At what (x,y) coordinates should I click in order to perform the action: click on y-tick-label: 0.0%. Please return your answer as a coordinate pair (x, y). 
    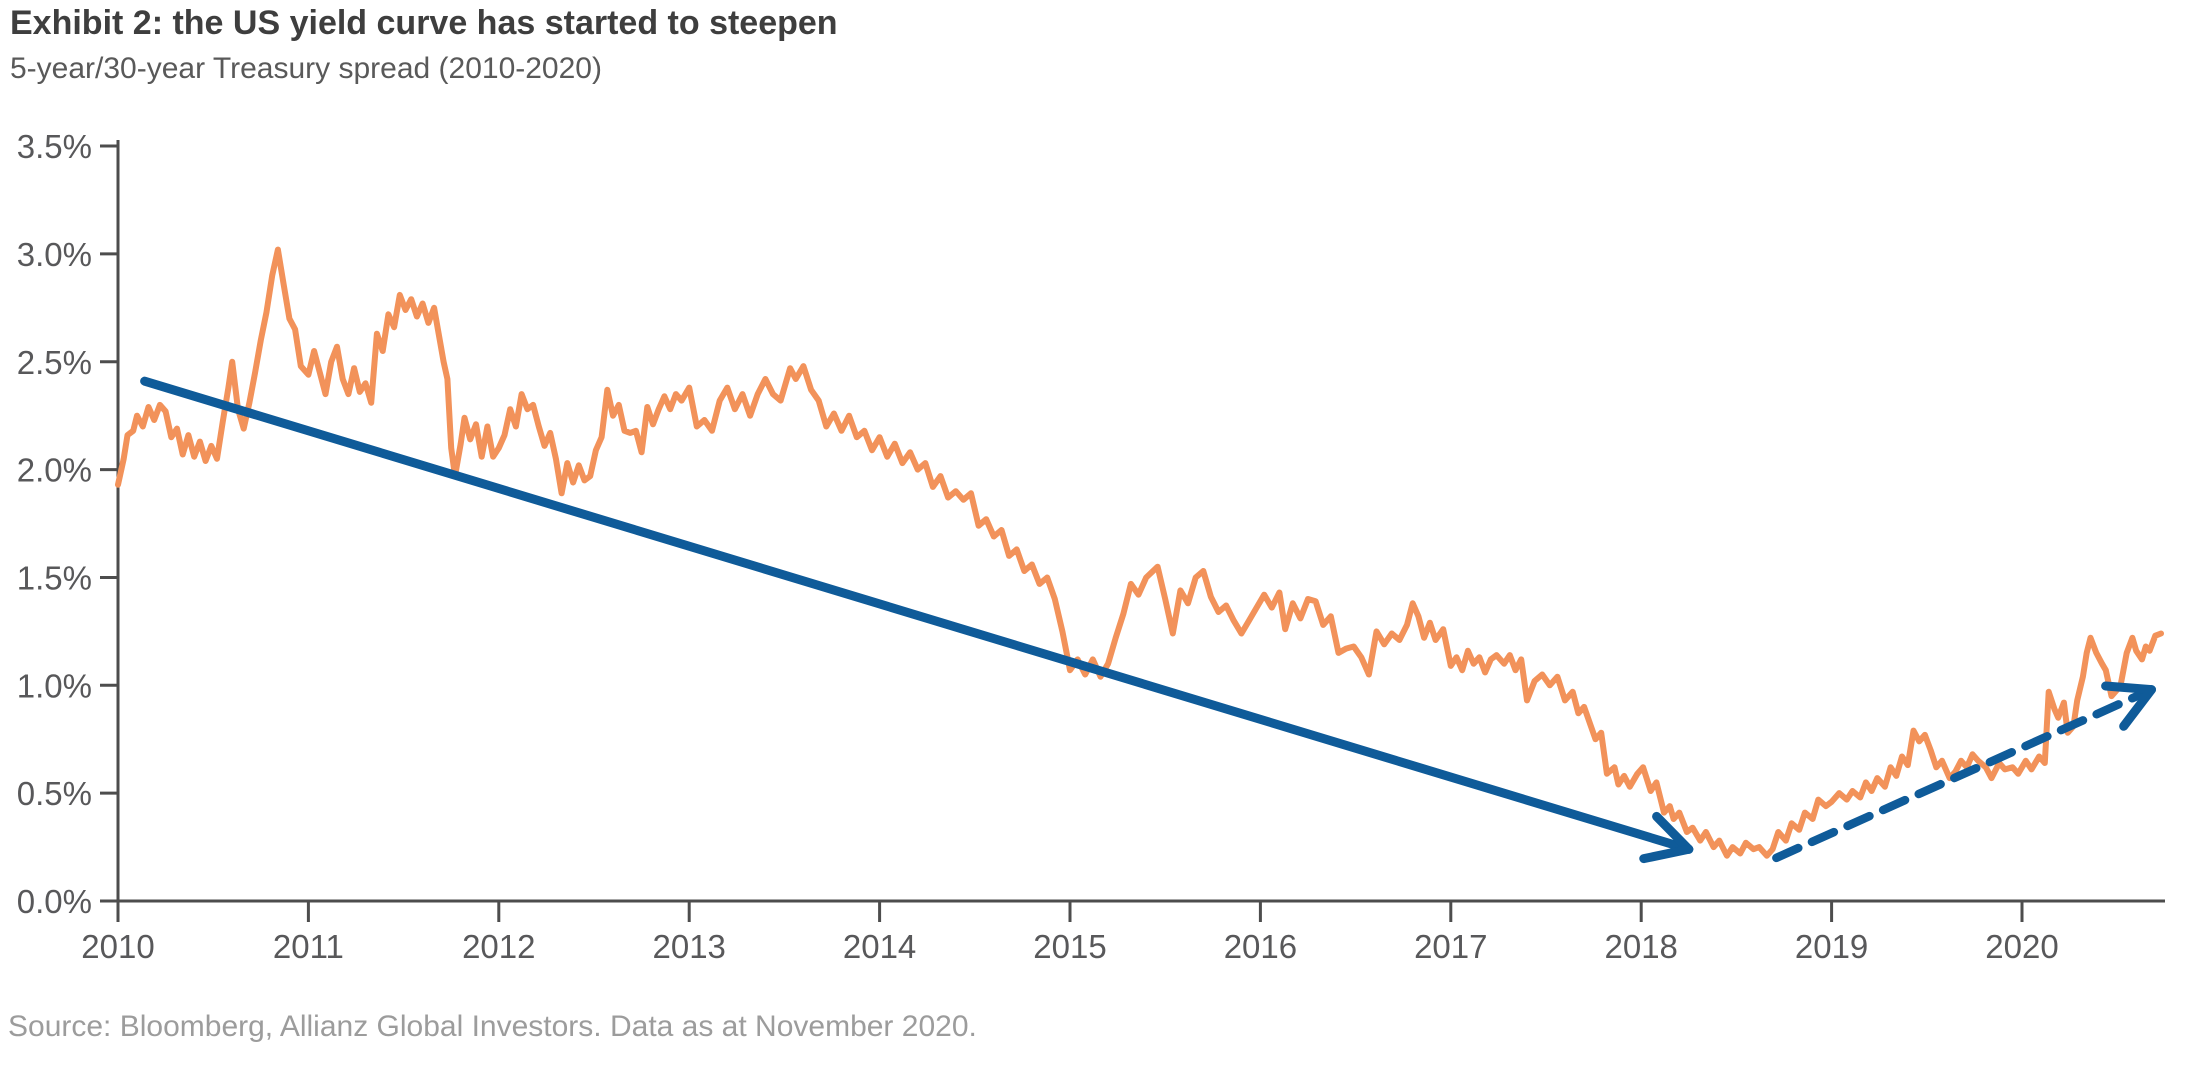
    Looking at the image, I should click on (54, 901).